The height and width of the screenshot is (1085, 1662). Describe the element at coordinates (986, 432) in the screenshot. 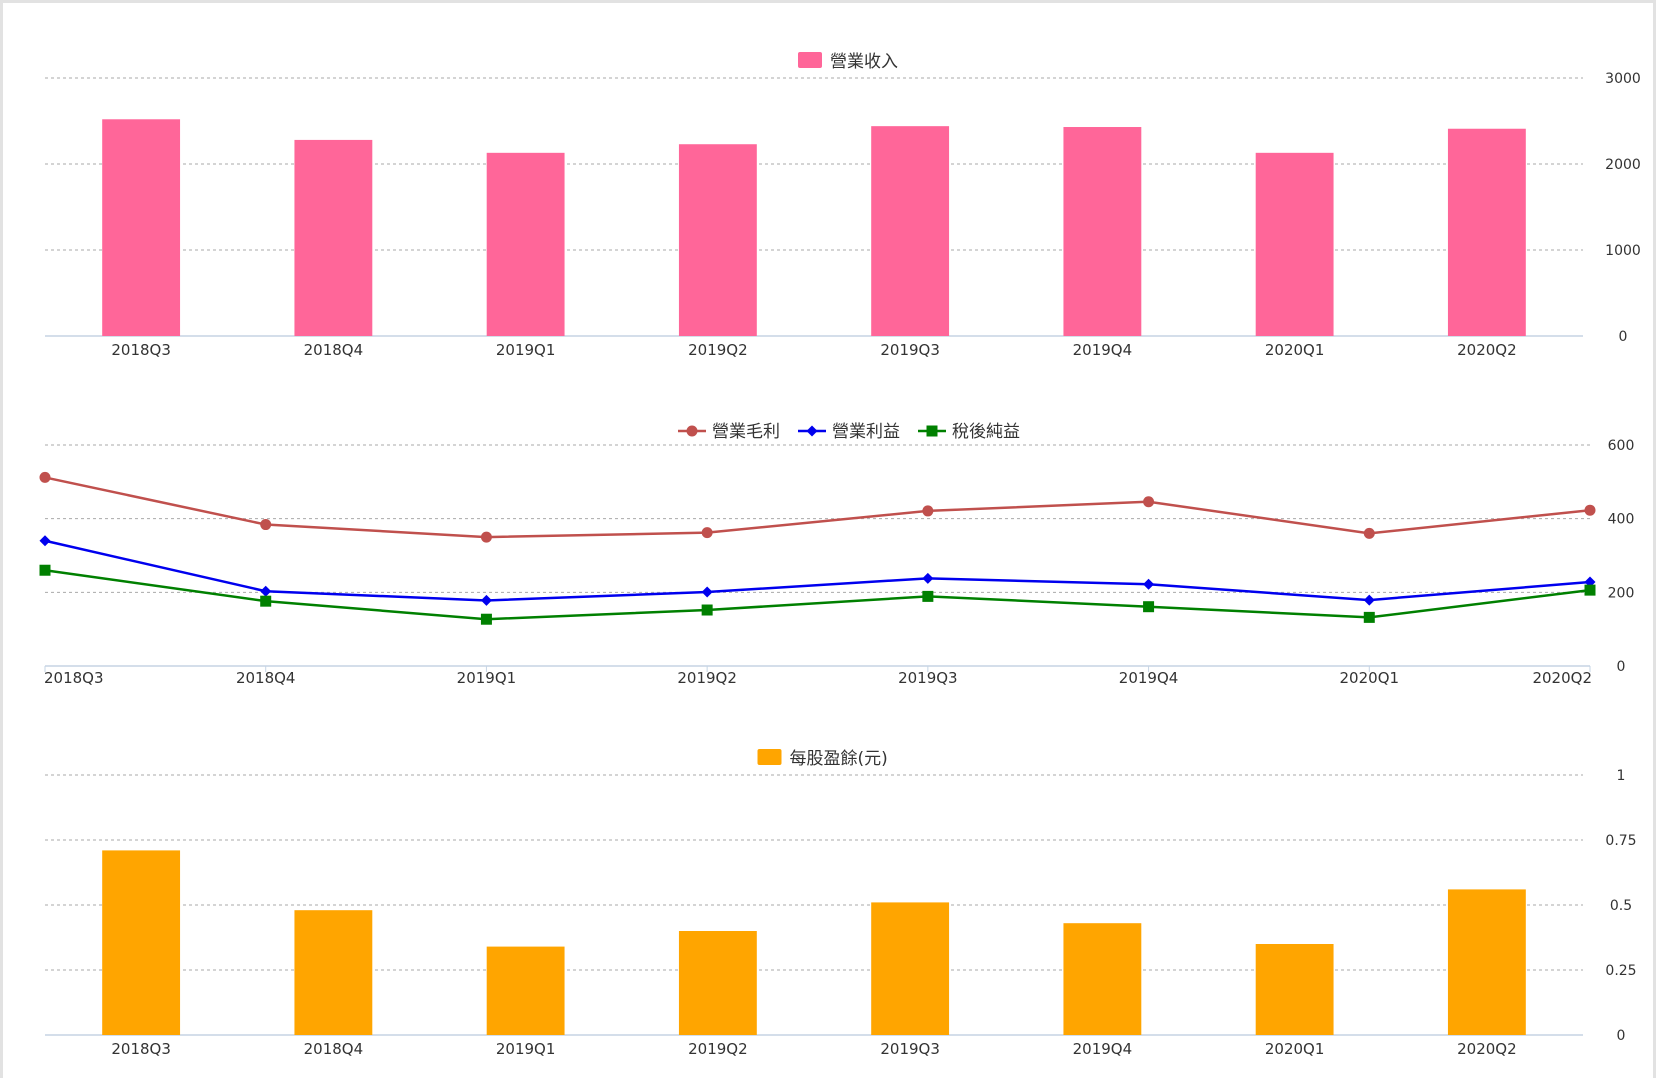

I see `legend-label: 稅後純益` at that location.